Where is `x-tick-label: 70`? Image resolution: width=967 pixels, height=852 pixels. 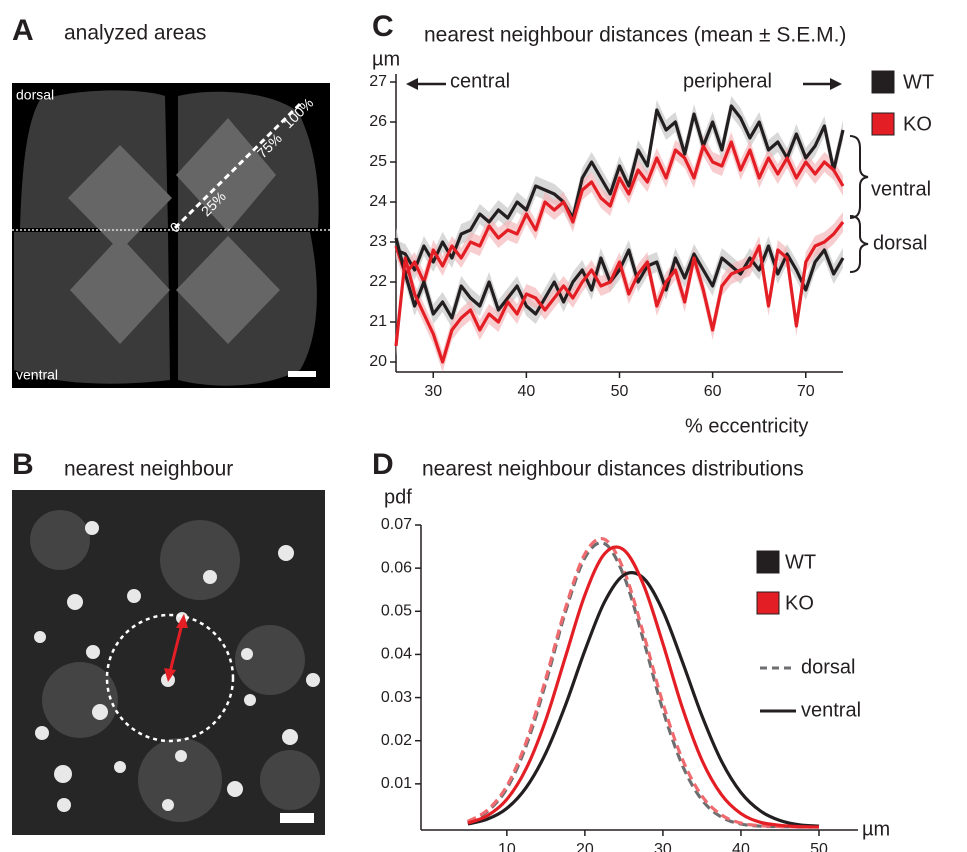
x-tick-label: 70 is located at coordinates (806, 391).